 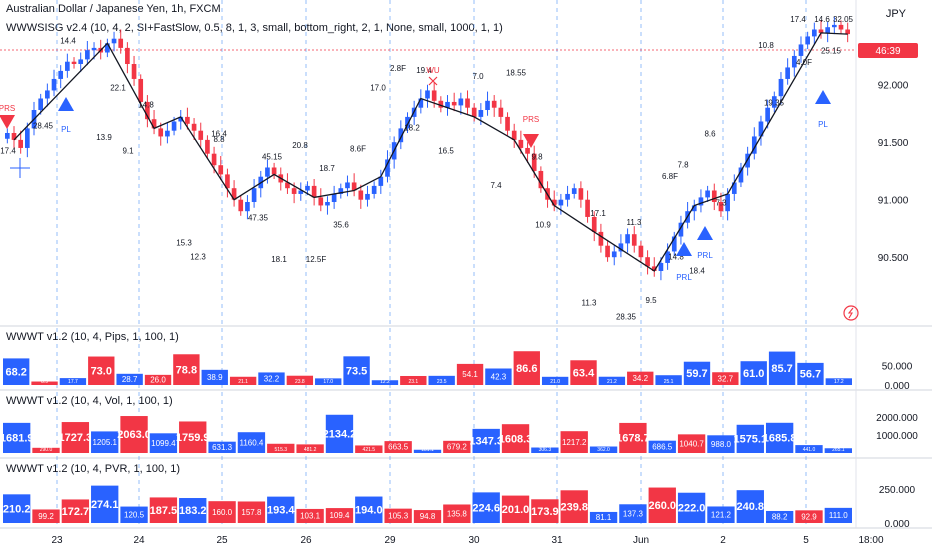 What do you see at coordinates (723, 540) in the screenshot?
I see `time-axis-label: 2` at bounding box center [723, 540].